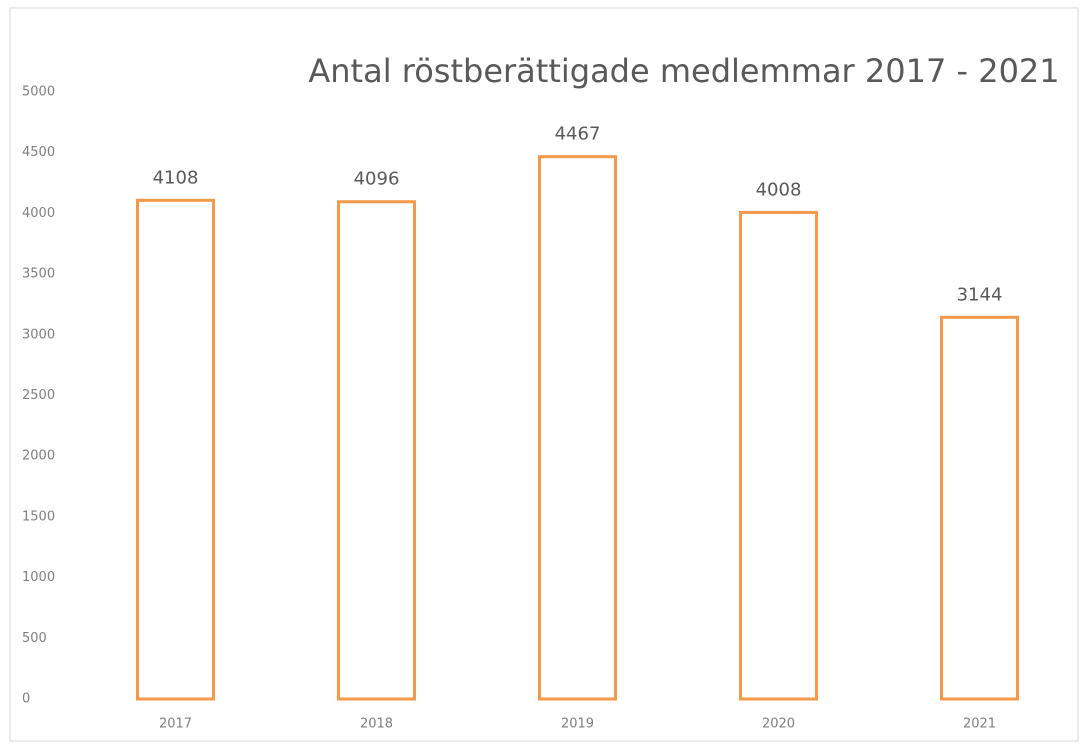  What do you see at coordinates (38, 274) in the screenshot?
I see `y-tick-label: 3500` at bounding box center [38, 274].